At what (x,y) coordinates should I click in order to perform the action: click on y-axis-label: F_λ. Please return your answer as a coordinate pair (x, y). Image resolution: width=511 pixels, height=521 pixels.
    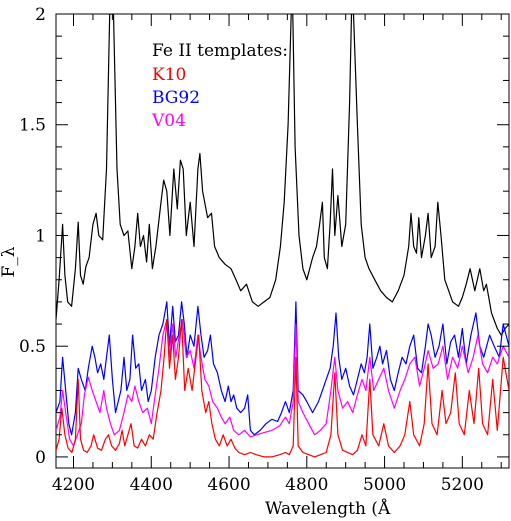
    Looking at the image, I should click on (9, 261).